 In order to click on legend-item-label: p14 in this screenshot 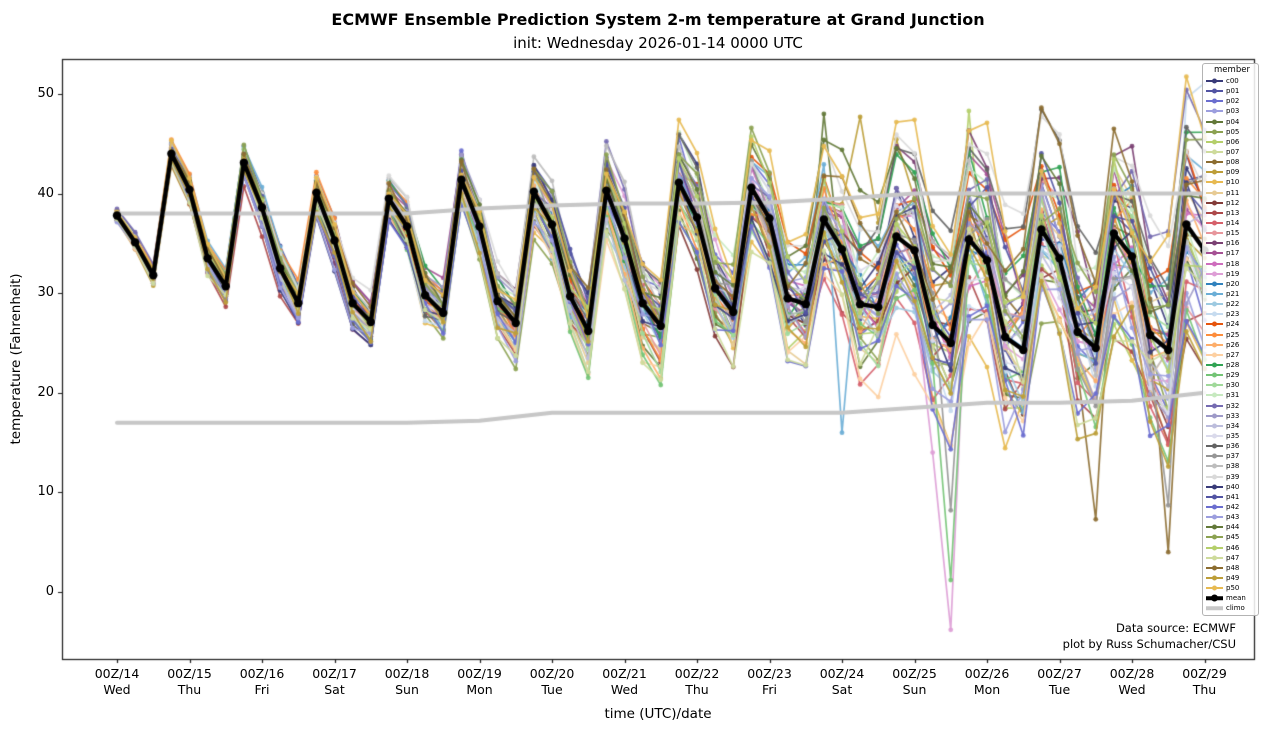, I will do `click(1233, 223)`.